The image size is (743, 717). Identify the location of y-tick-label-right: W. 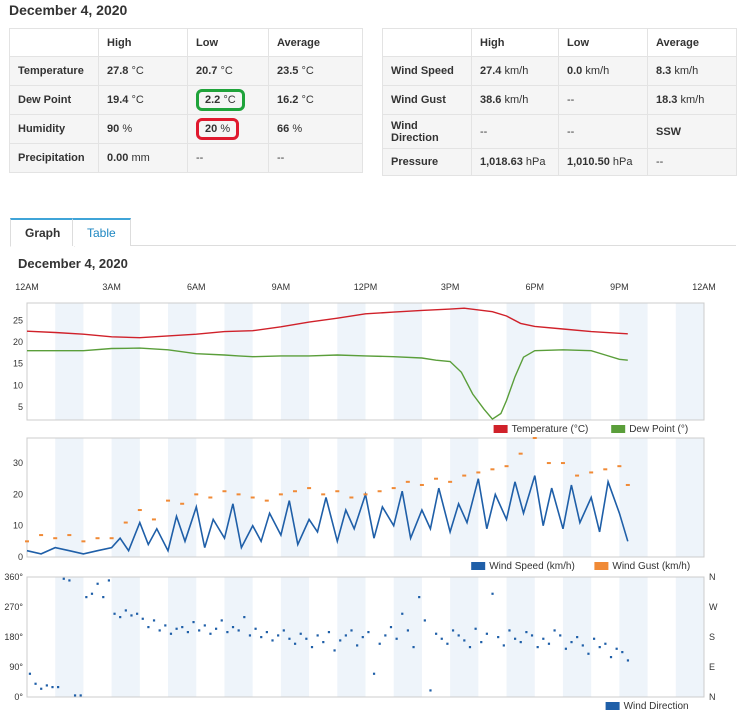
(713, 607).